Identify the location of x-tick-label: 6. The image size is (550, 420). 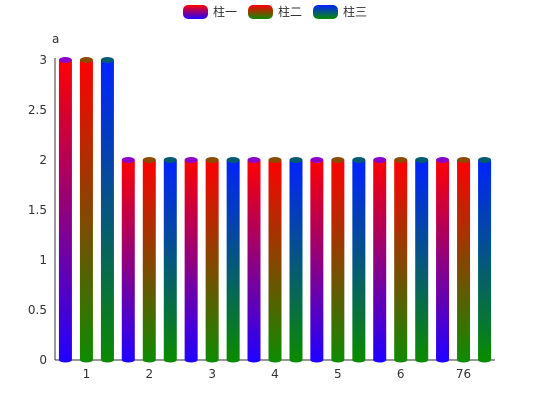
(401, 374).